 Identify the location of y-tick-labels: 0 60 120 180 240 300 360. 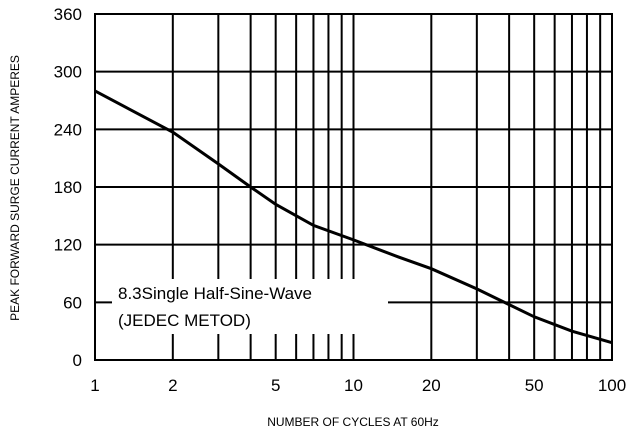
(68, 187).